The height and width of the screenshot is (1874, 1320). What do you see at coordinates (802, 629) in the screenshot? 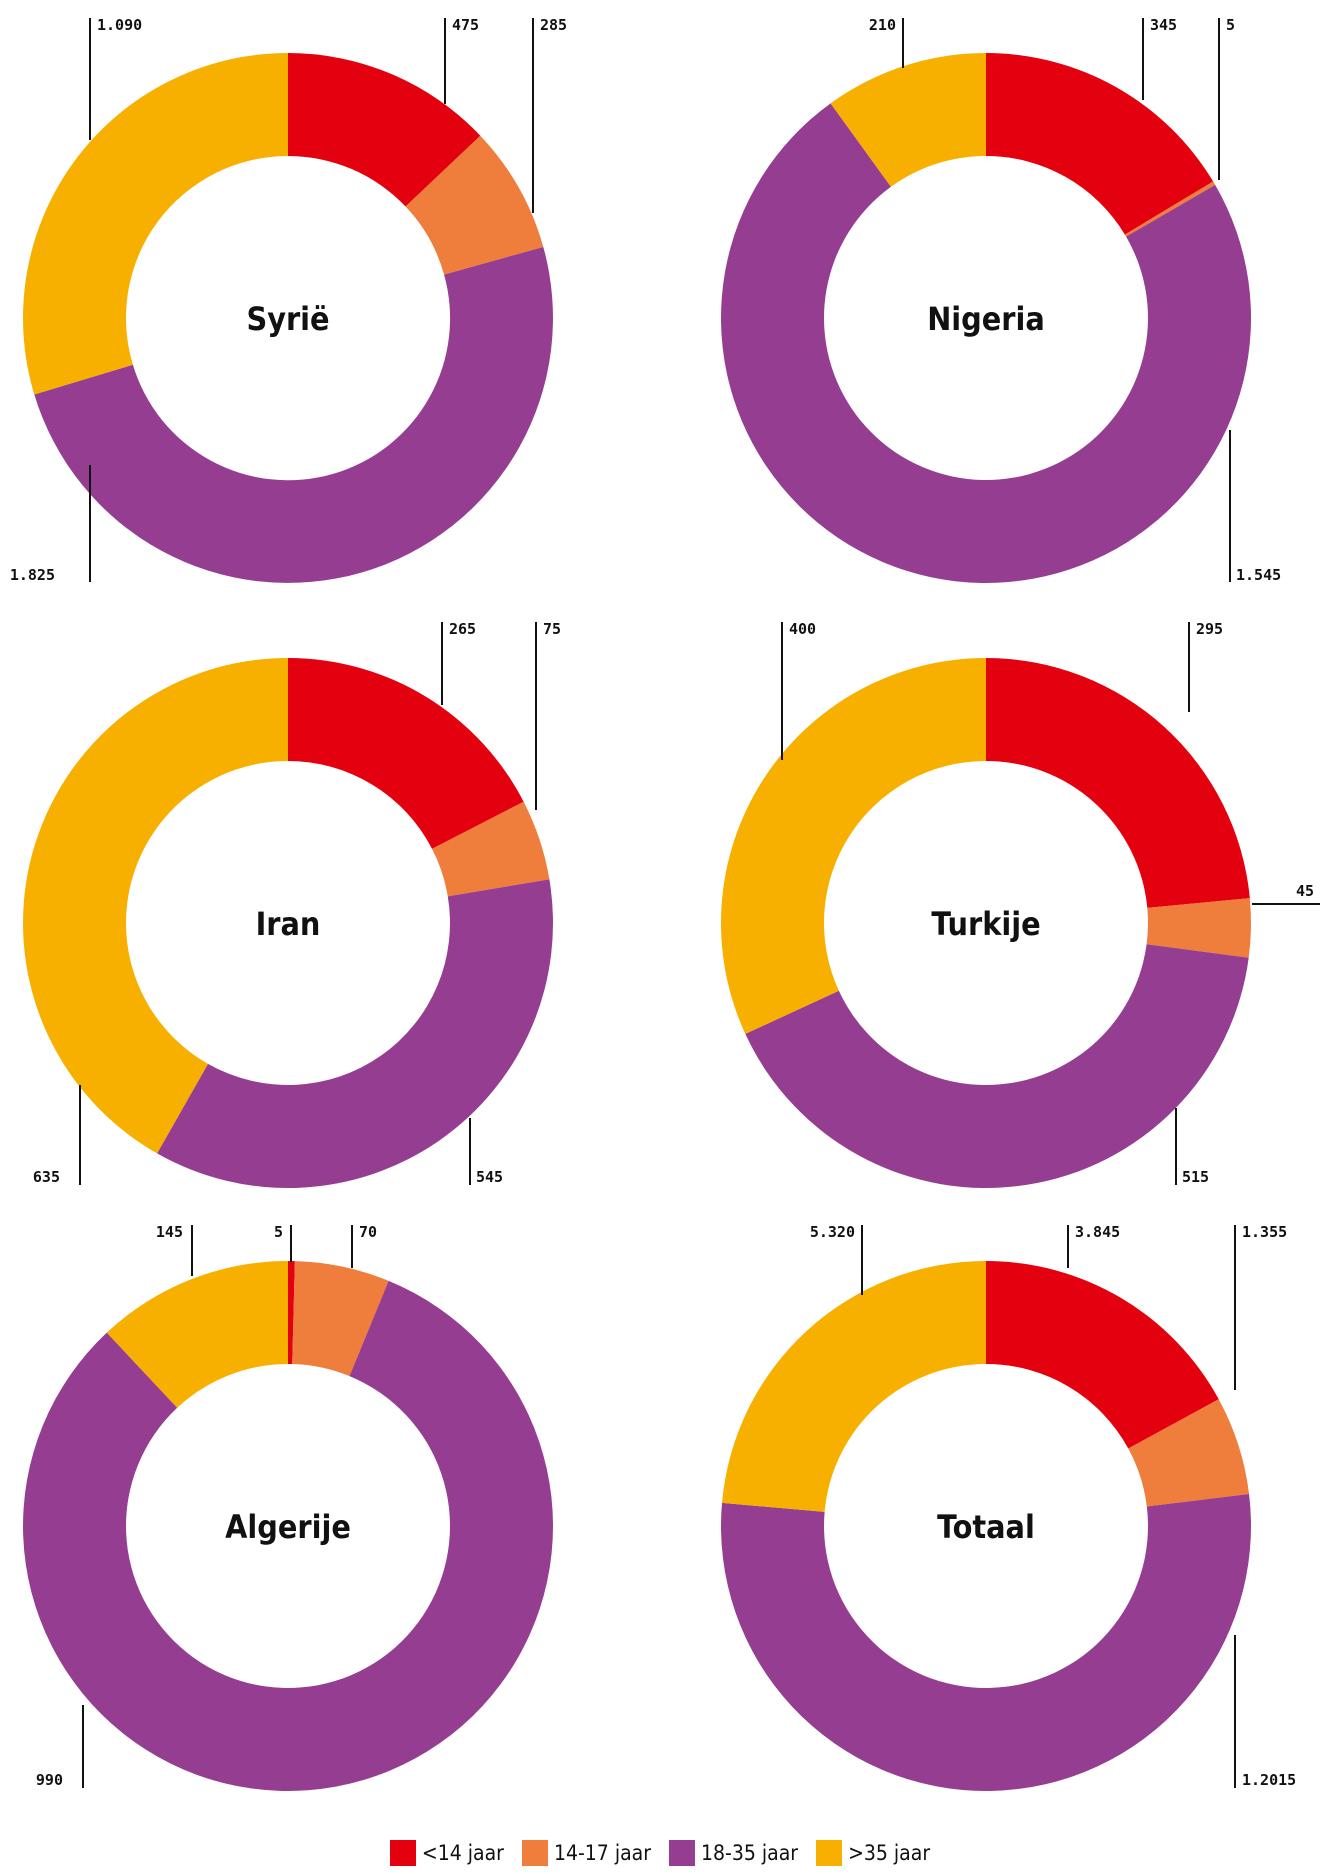
I see `value-label-gt35: 400` at bounding box center [802, 629].